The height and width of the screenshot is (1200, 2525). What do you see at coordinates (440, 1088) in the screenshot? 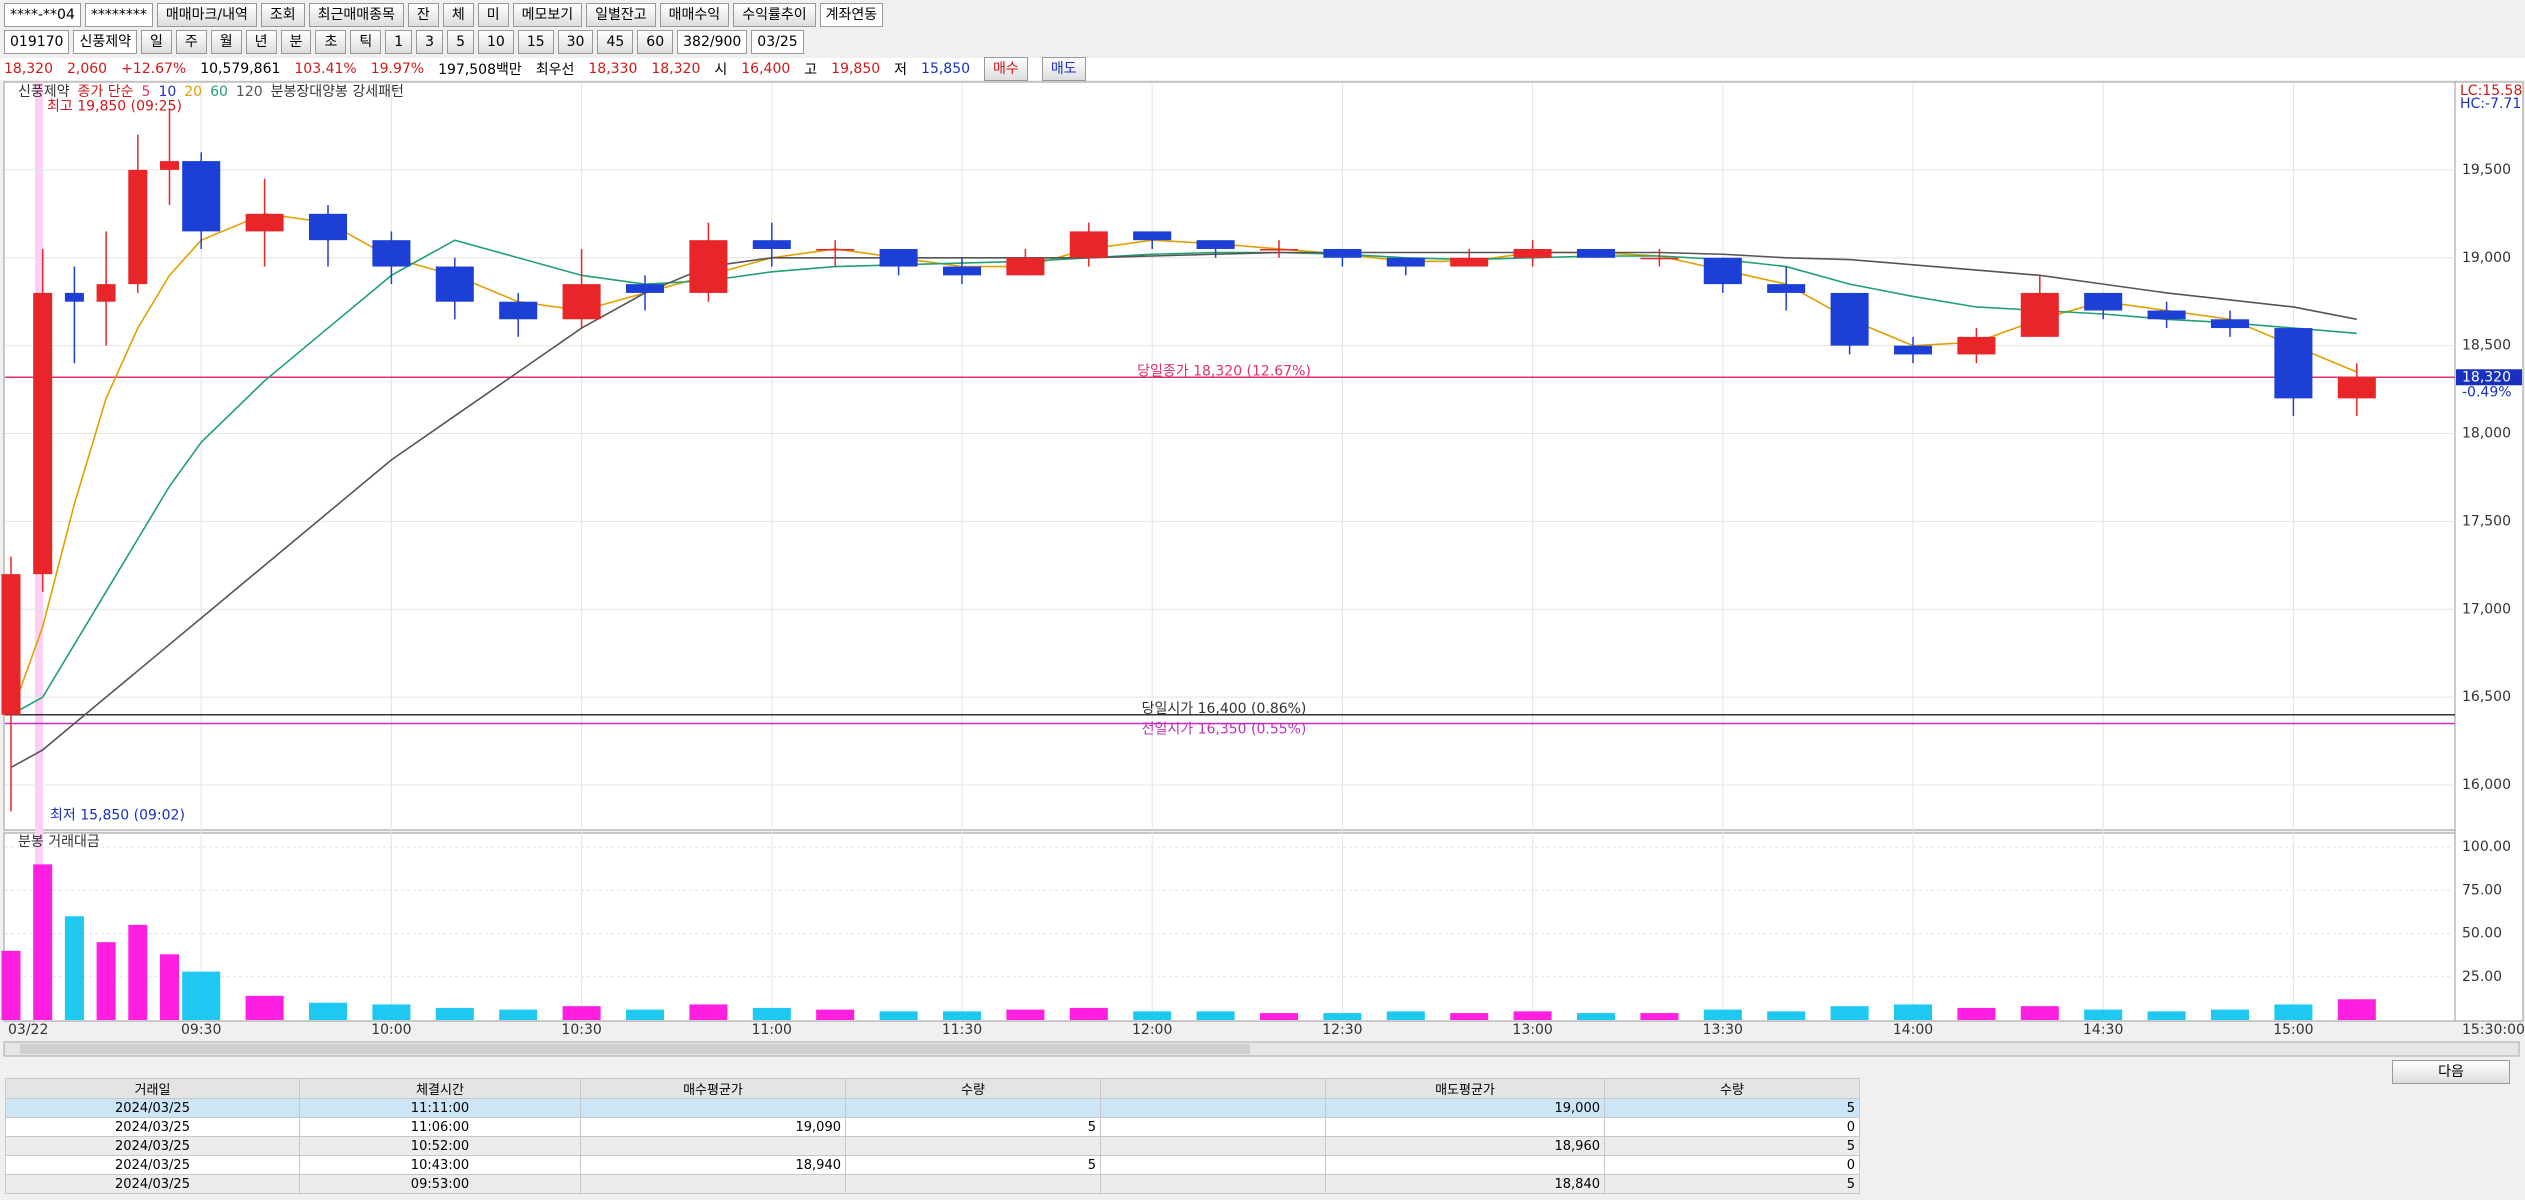
I see `header-cell: 체결시간` at bounding box center [440, 1088].